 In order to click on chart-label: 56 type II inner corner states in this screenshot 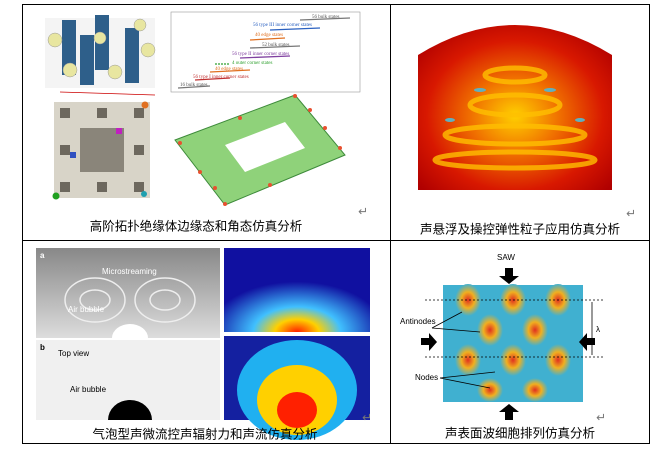, I will do `click(260, 54)`.